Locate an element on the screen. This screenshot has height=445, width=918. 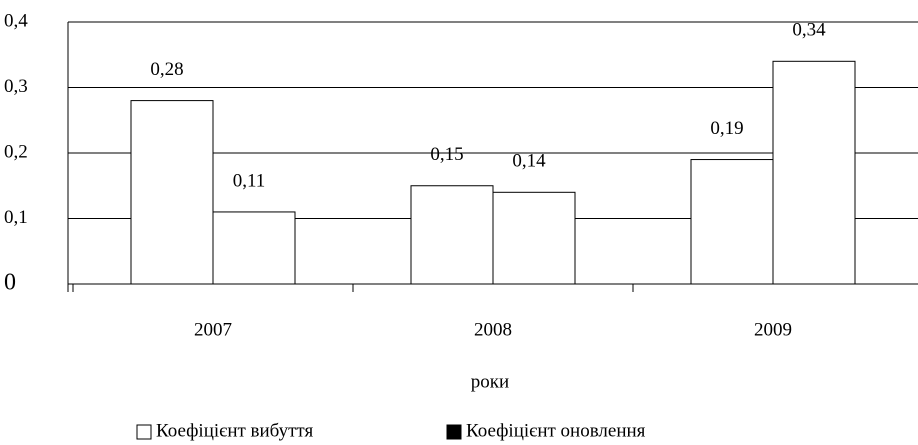
x-tick-label: 2009 is located at coordinates (773, 329).